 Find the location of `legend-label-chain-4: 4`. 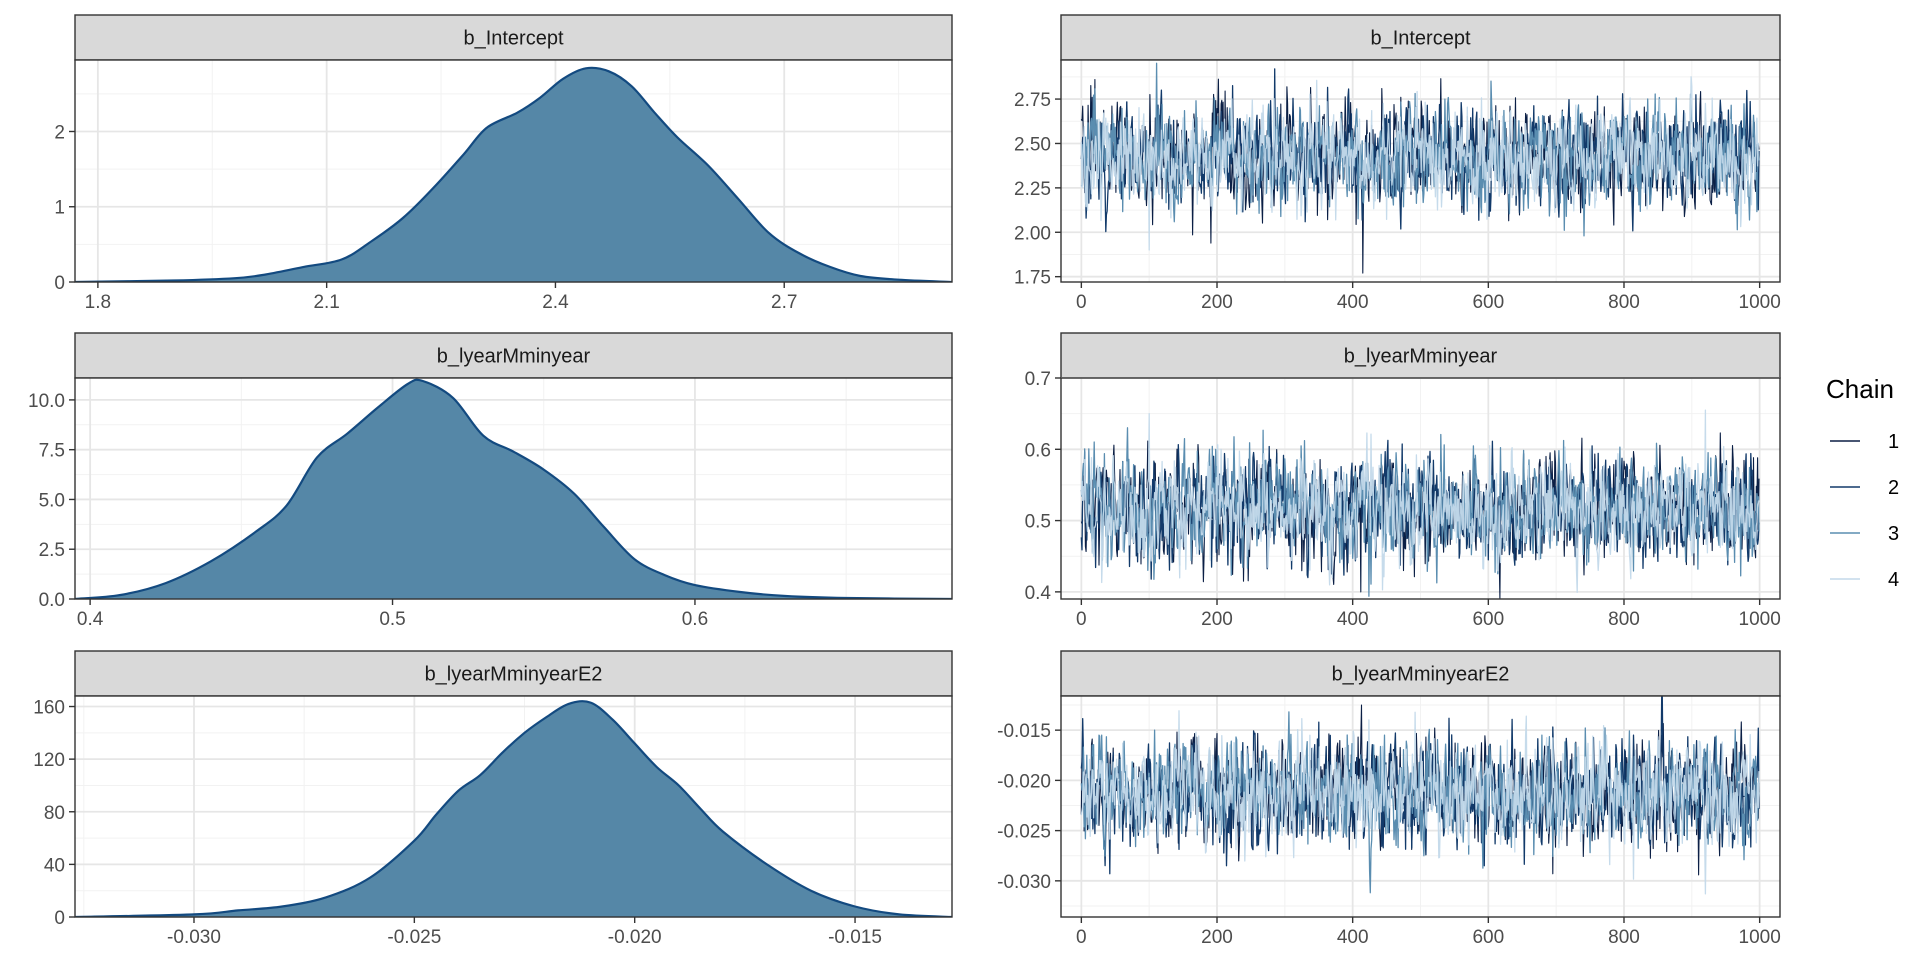

legend-label-chain-4: 4 is located at coordinates (1893, 580).